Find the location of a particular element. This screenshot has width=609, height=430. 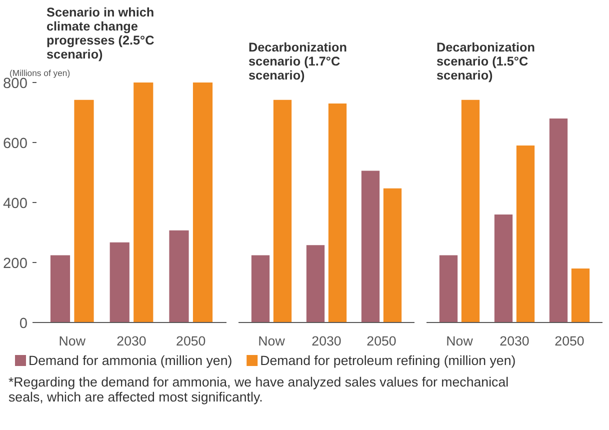

y-tick-label: 200 is located at coordinates (15, 264).